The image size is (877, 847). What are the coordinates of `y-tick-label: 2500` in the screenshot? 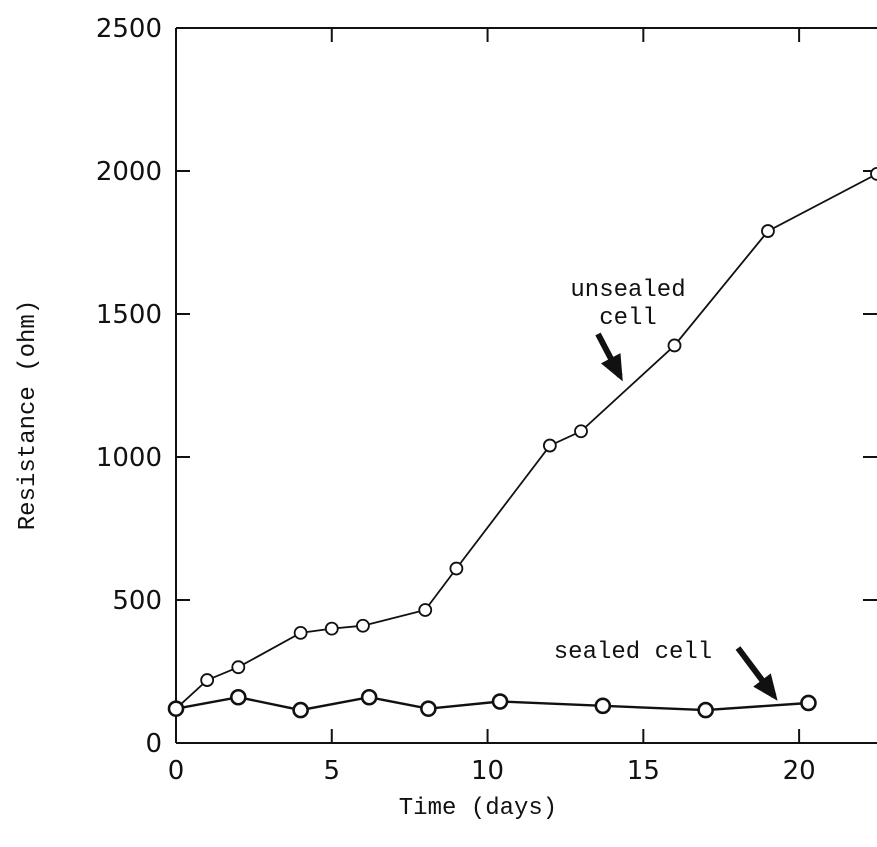 It's located at (129, 29).